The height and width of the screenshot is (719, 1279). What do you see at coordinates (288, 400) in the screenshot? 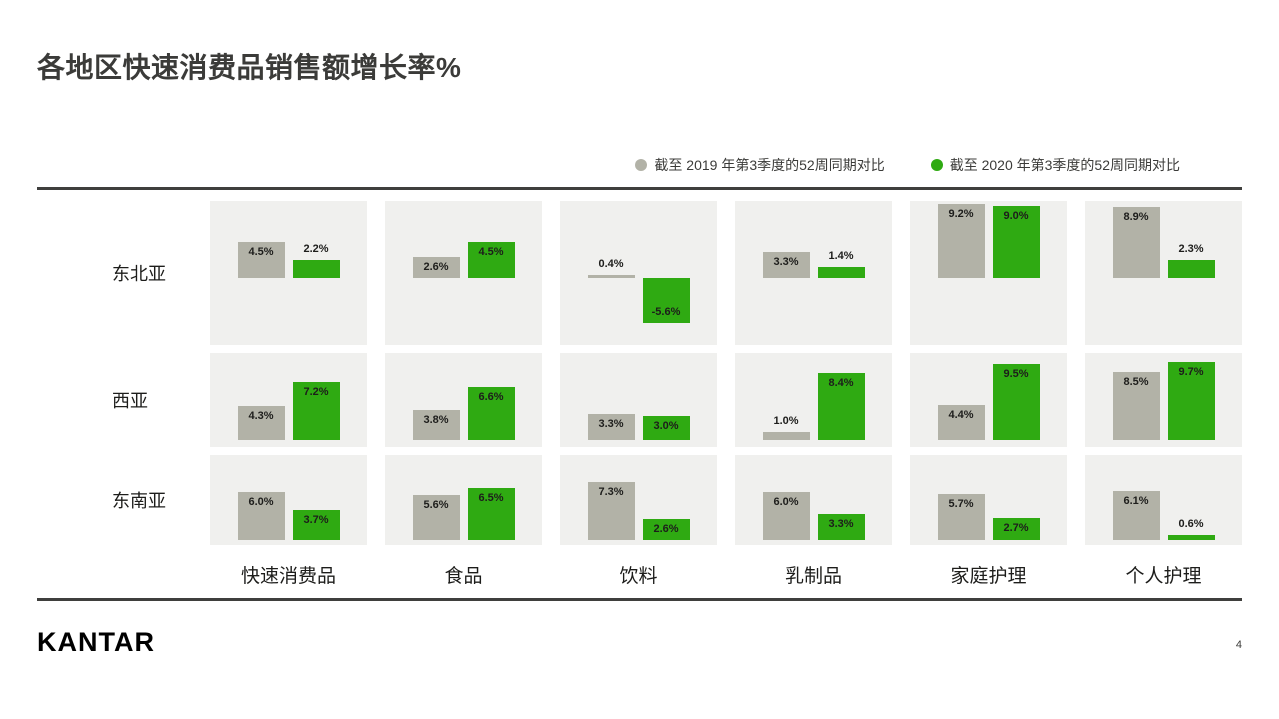
I see `chart-panel: 4.3% 7.2%` at bounding box center [288, 400].